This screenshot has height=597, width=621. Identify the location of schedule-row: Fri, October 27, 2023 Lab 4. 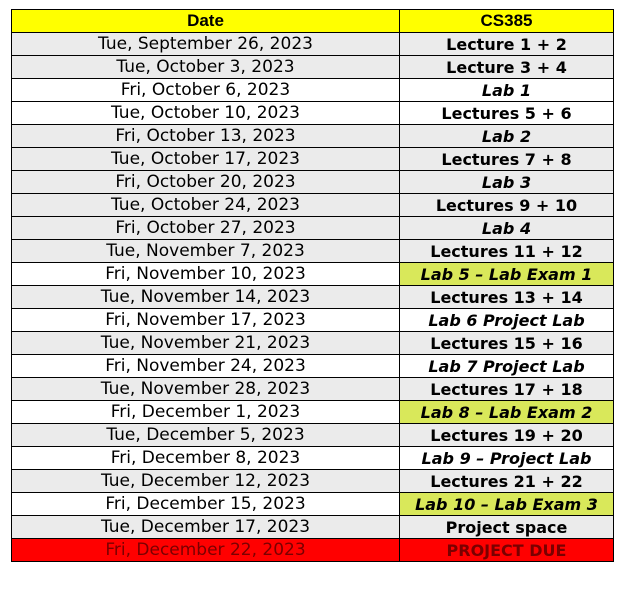
(312, 228).